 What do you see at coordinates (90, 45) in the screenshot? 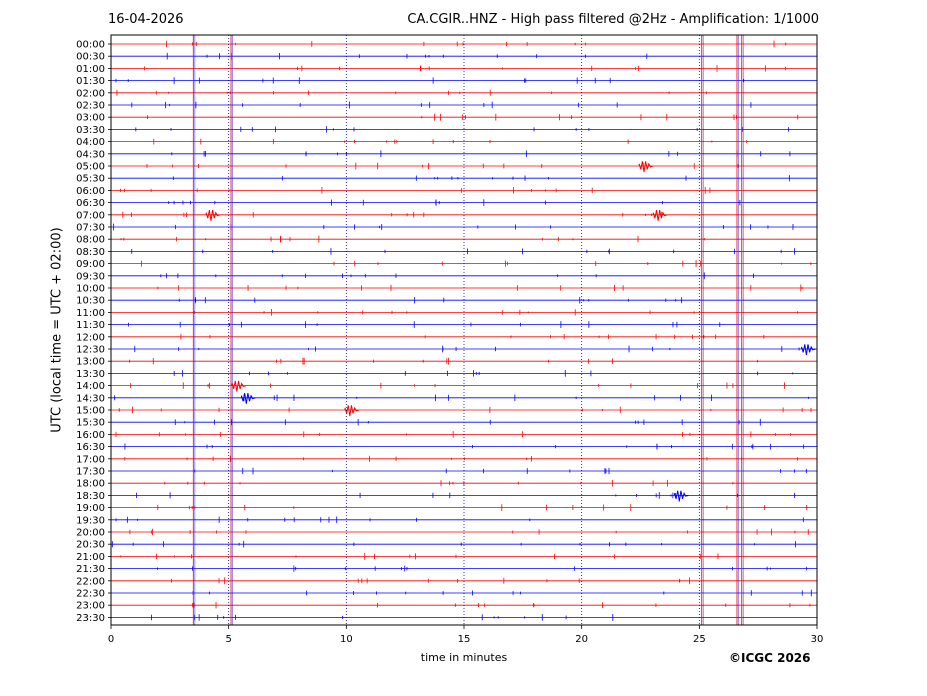
I see `y-tick-label: 00:00` at bounding box center [90, 45].